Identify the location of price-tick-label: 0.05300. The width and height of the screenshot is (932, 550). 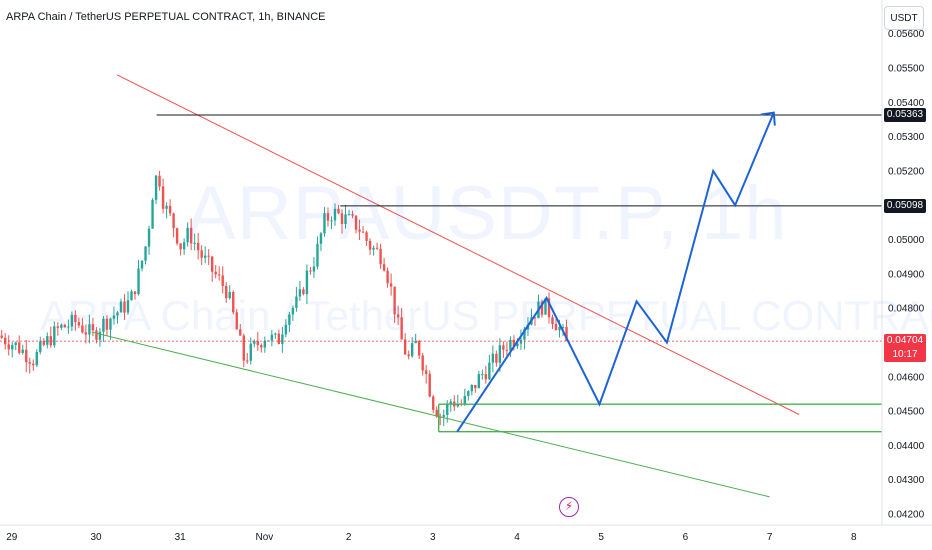
(906, 137).